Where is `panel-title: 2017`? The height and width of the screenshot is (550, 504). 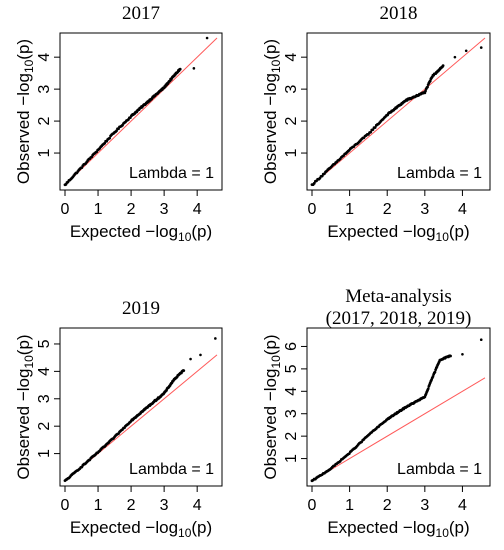 panel-title: 2017 is located at coordinates (141, 13).